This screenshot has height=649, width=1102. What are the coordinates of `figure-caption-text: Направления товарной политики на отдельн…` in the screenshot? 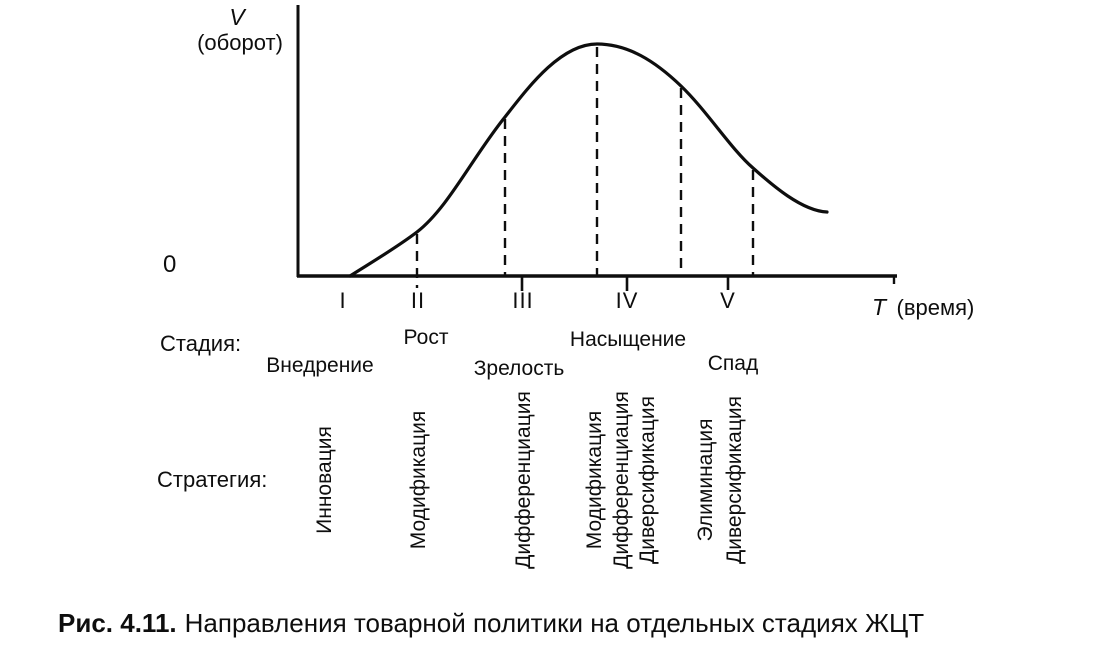 It's located at (554, 623).